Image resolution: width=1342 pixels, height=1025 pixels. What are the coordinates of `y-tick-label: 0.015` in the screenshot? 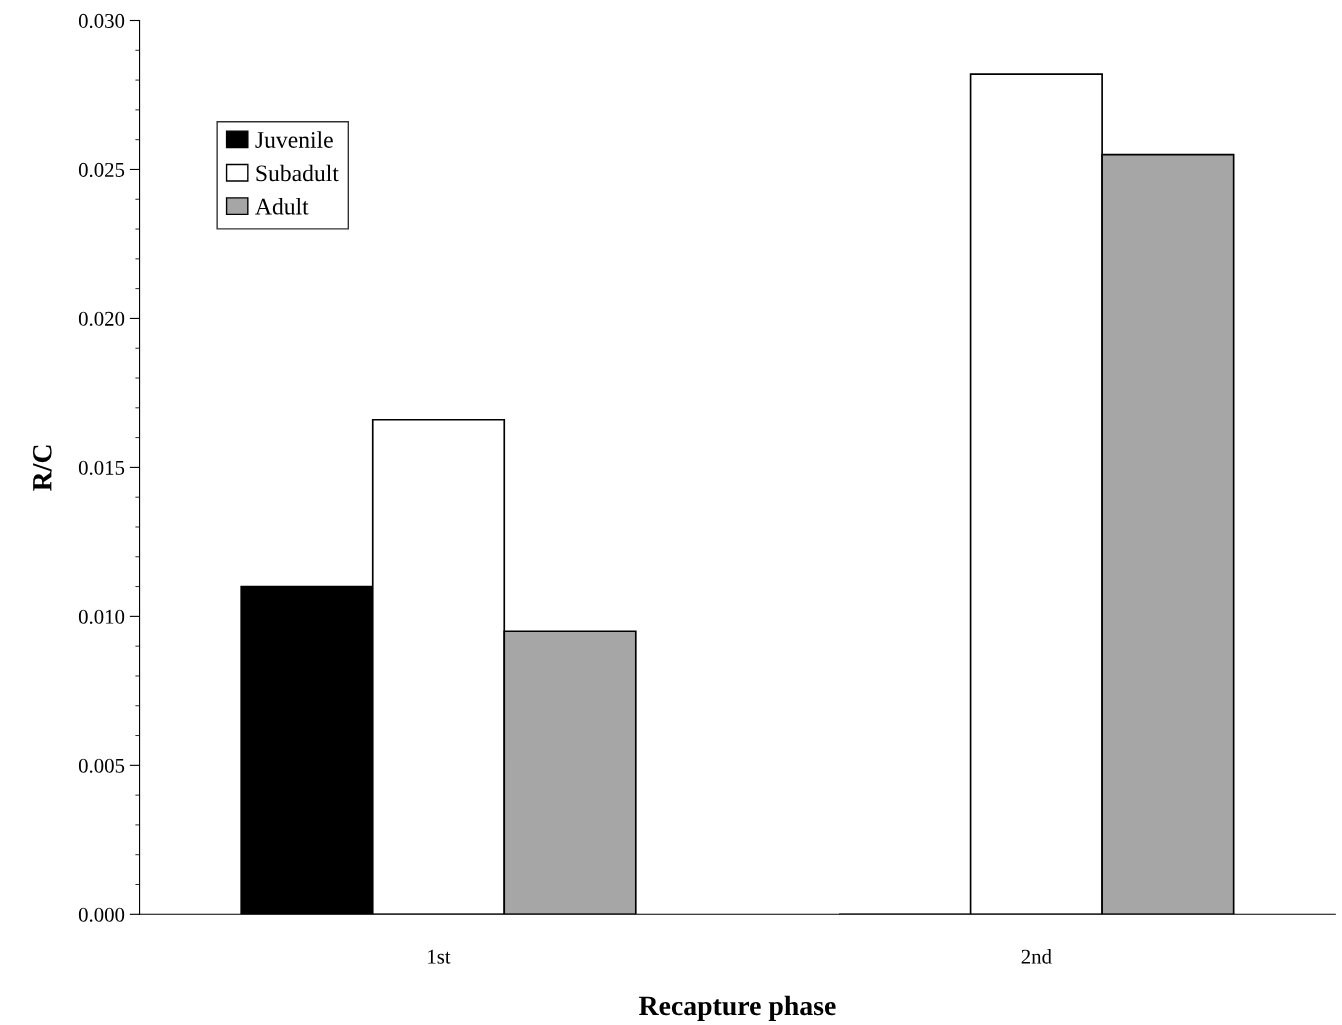 It's located at (101, 467).